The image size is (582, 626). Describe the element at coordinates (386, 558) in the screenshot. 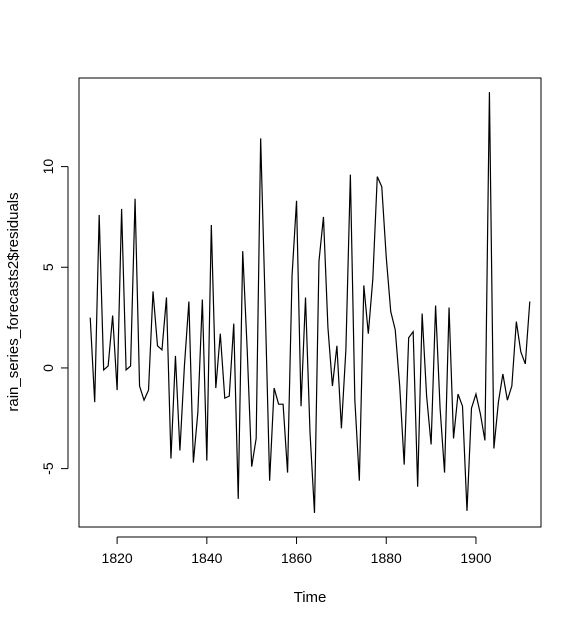

I see `x-tick-label: 1880` at that location.